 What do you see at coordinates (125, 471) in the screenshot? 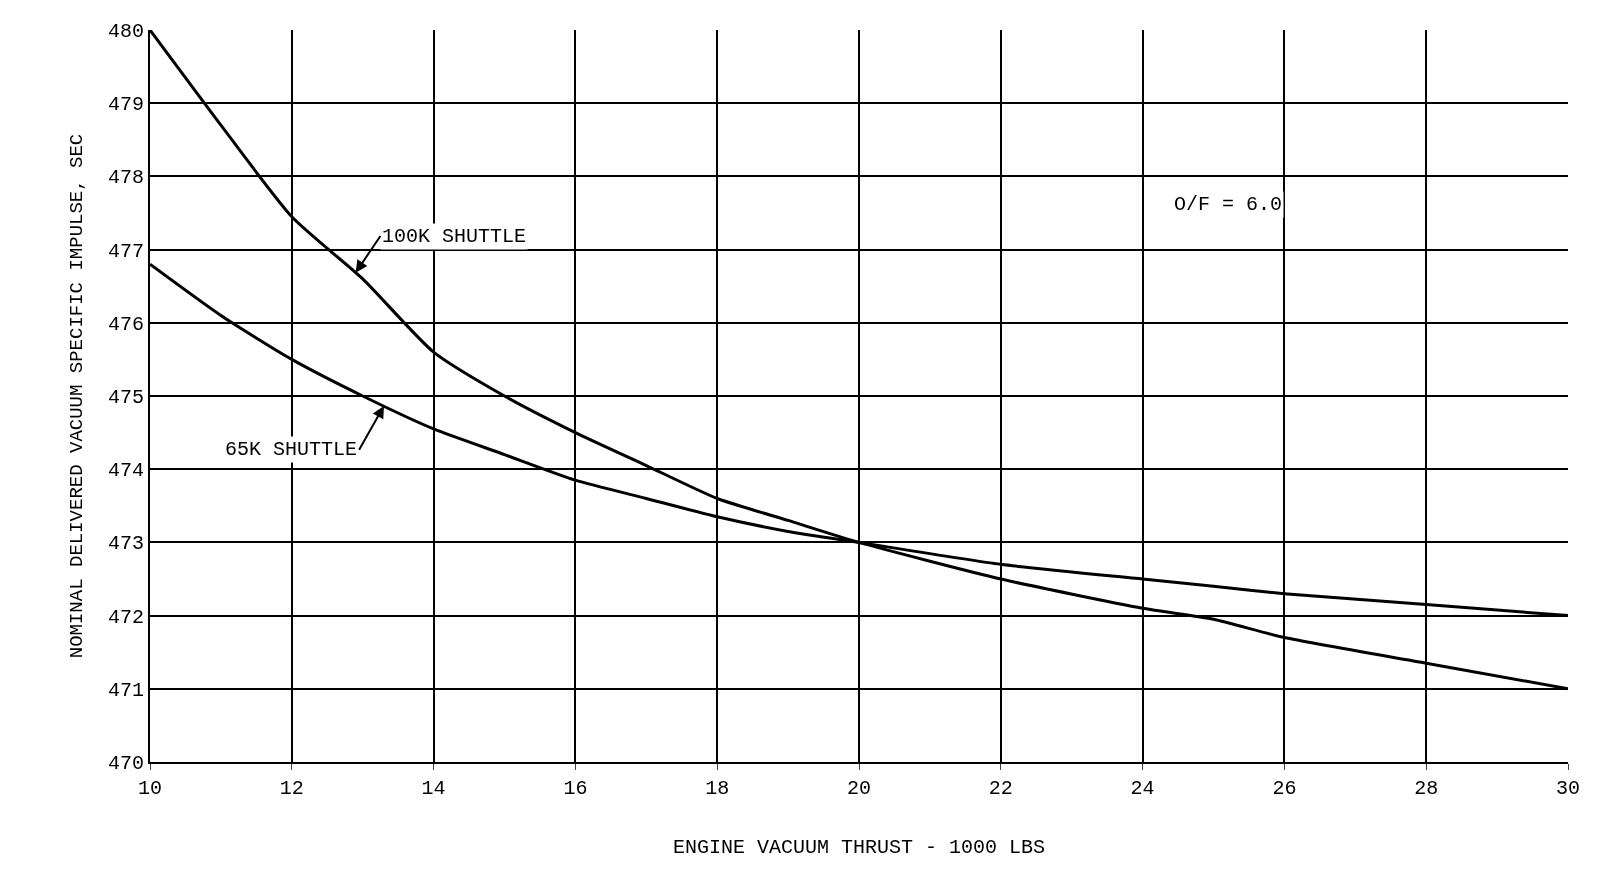
I see `y-tick-label: 474` at bounding box center [125, 471].